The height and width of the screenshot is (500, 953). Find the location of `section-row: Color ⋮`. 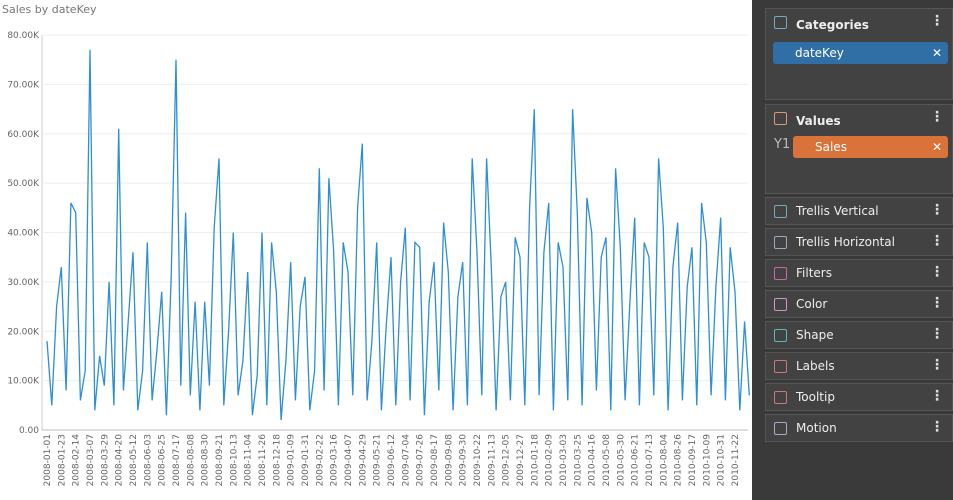

section-row: Color ⋮ is located at coordinates (859, 304).